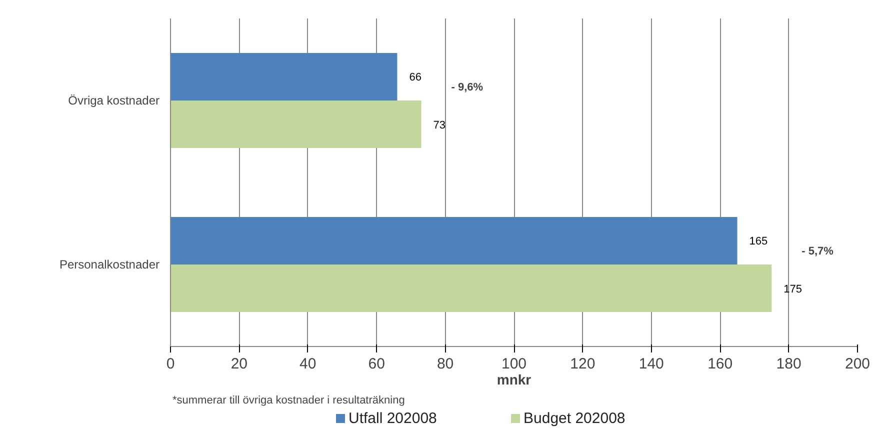  I want to click on x-axis-title: mnkr, so click(514, 380).